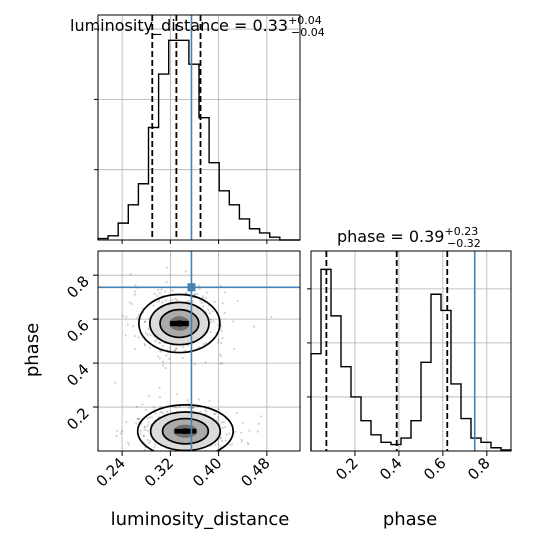 The width and height of the screenshot is (550, 554). What do you see at coordinates (32, 350) in the screenshot?
I see `ylabel-phase: phase` at bounding box center [32, 350].